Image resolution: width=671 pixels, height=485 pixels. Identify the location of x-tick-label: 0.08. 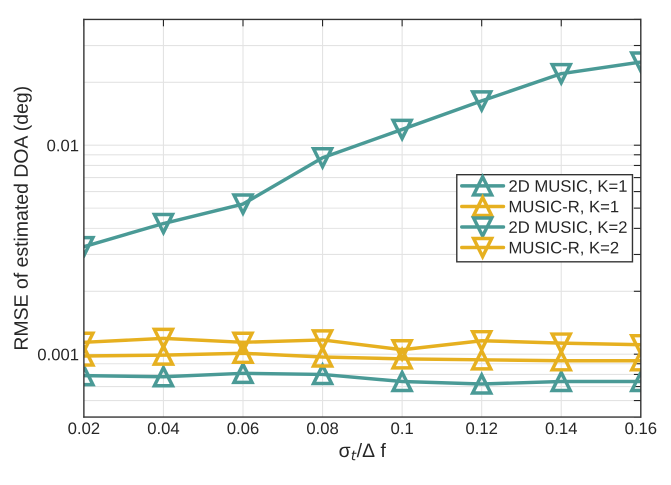
(322, 428).